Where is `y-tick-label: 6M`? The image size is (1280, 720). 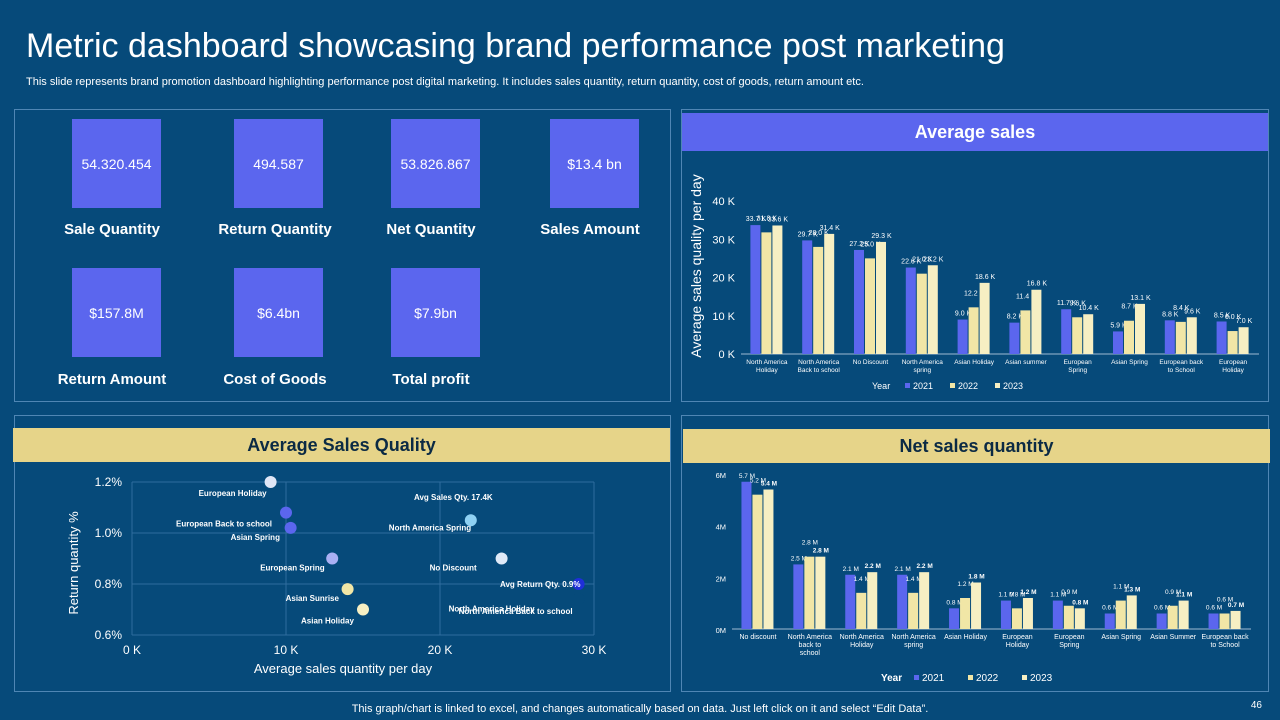
y-tick-label: 6M is located at coordinates (721, 475).